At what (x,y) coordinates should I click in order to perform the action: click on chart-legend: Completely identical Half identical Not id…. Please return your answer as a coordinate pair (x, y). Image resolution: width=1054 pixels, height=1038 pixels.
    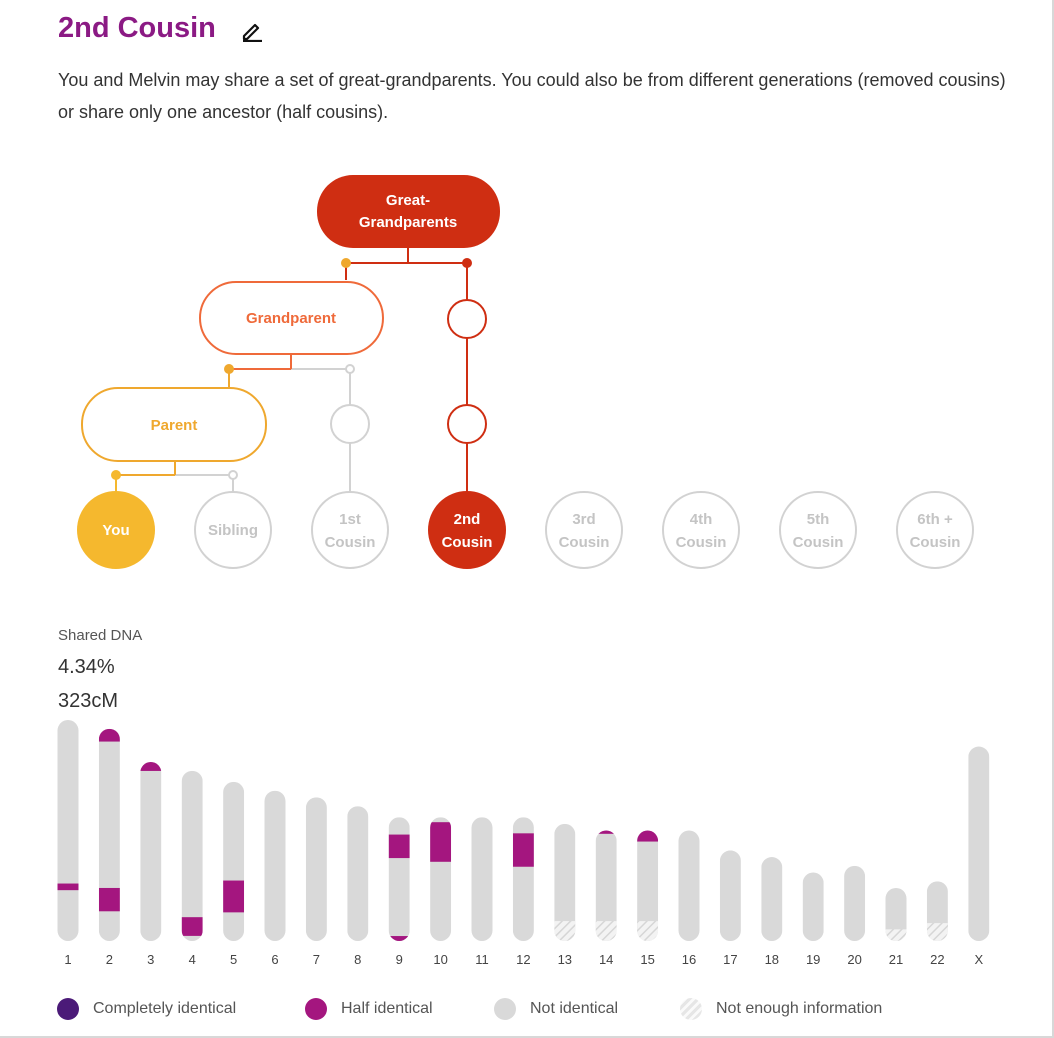
    Looking at the image, I should click on (527, 1013).